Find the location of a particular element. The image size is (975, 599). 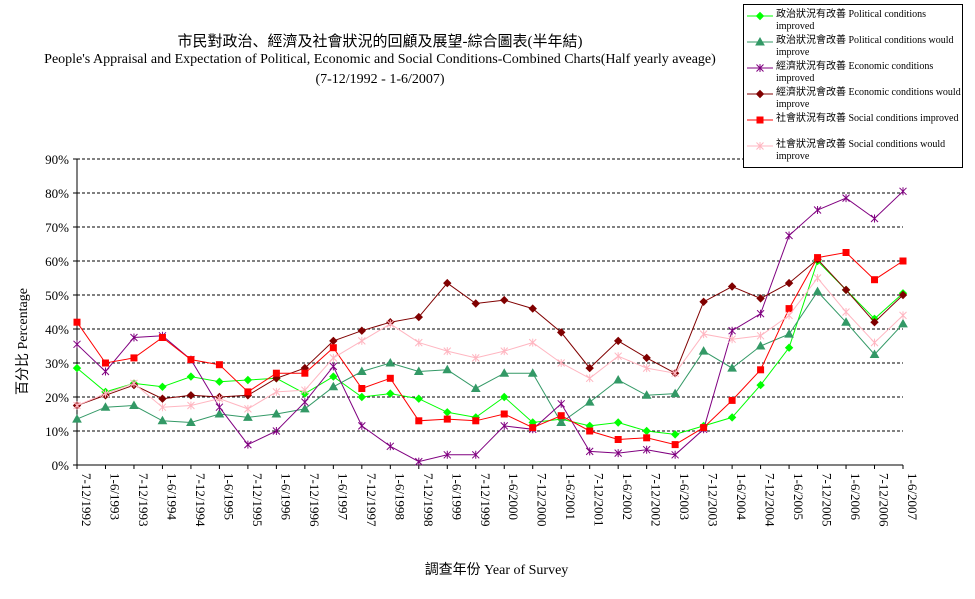

x-tick-label: 1-6/1997 is located at coordinates (342, 496).